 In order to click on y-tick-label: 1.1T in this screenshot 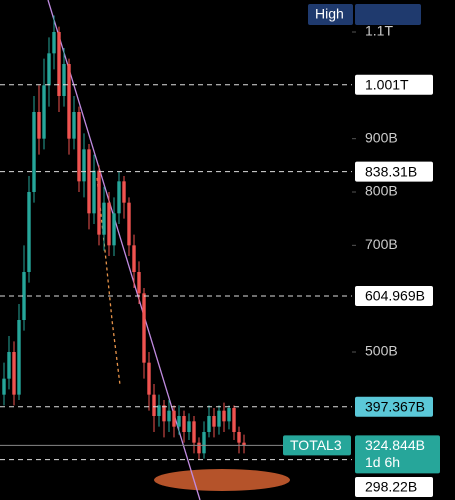, I will do `click(379, 31)`.